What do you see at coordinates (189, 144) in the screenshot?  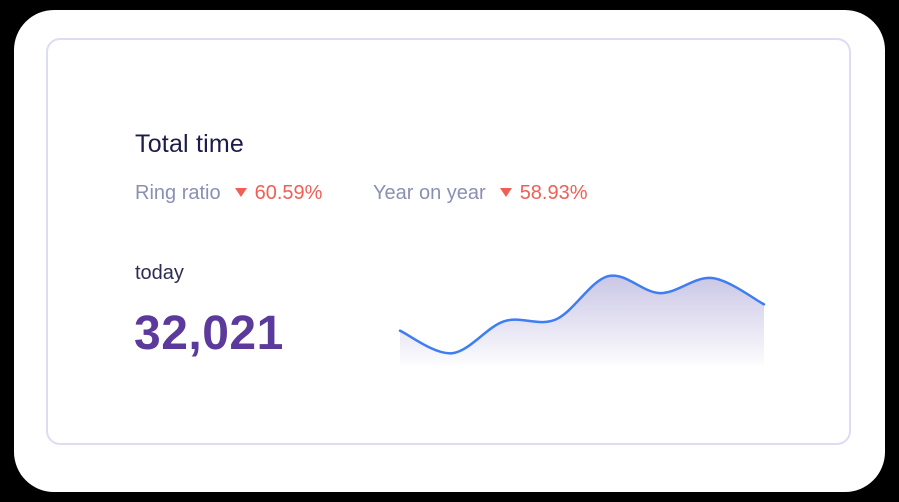 I see `card-title: Total time` at bounding box center [189, 144].